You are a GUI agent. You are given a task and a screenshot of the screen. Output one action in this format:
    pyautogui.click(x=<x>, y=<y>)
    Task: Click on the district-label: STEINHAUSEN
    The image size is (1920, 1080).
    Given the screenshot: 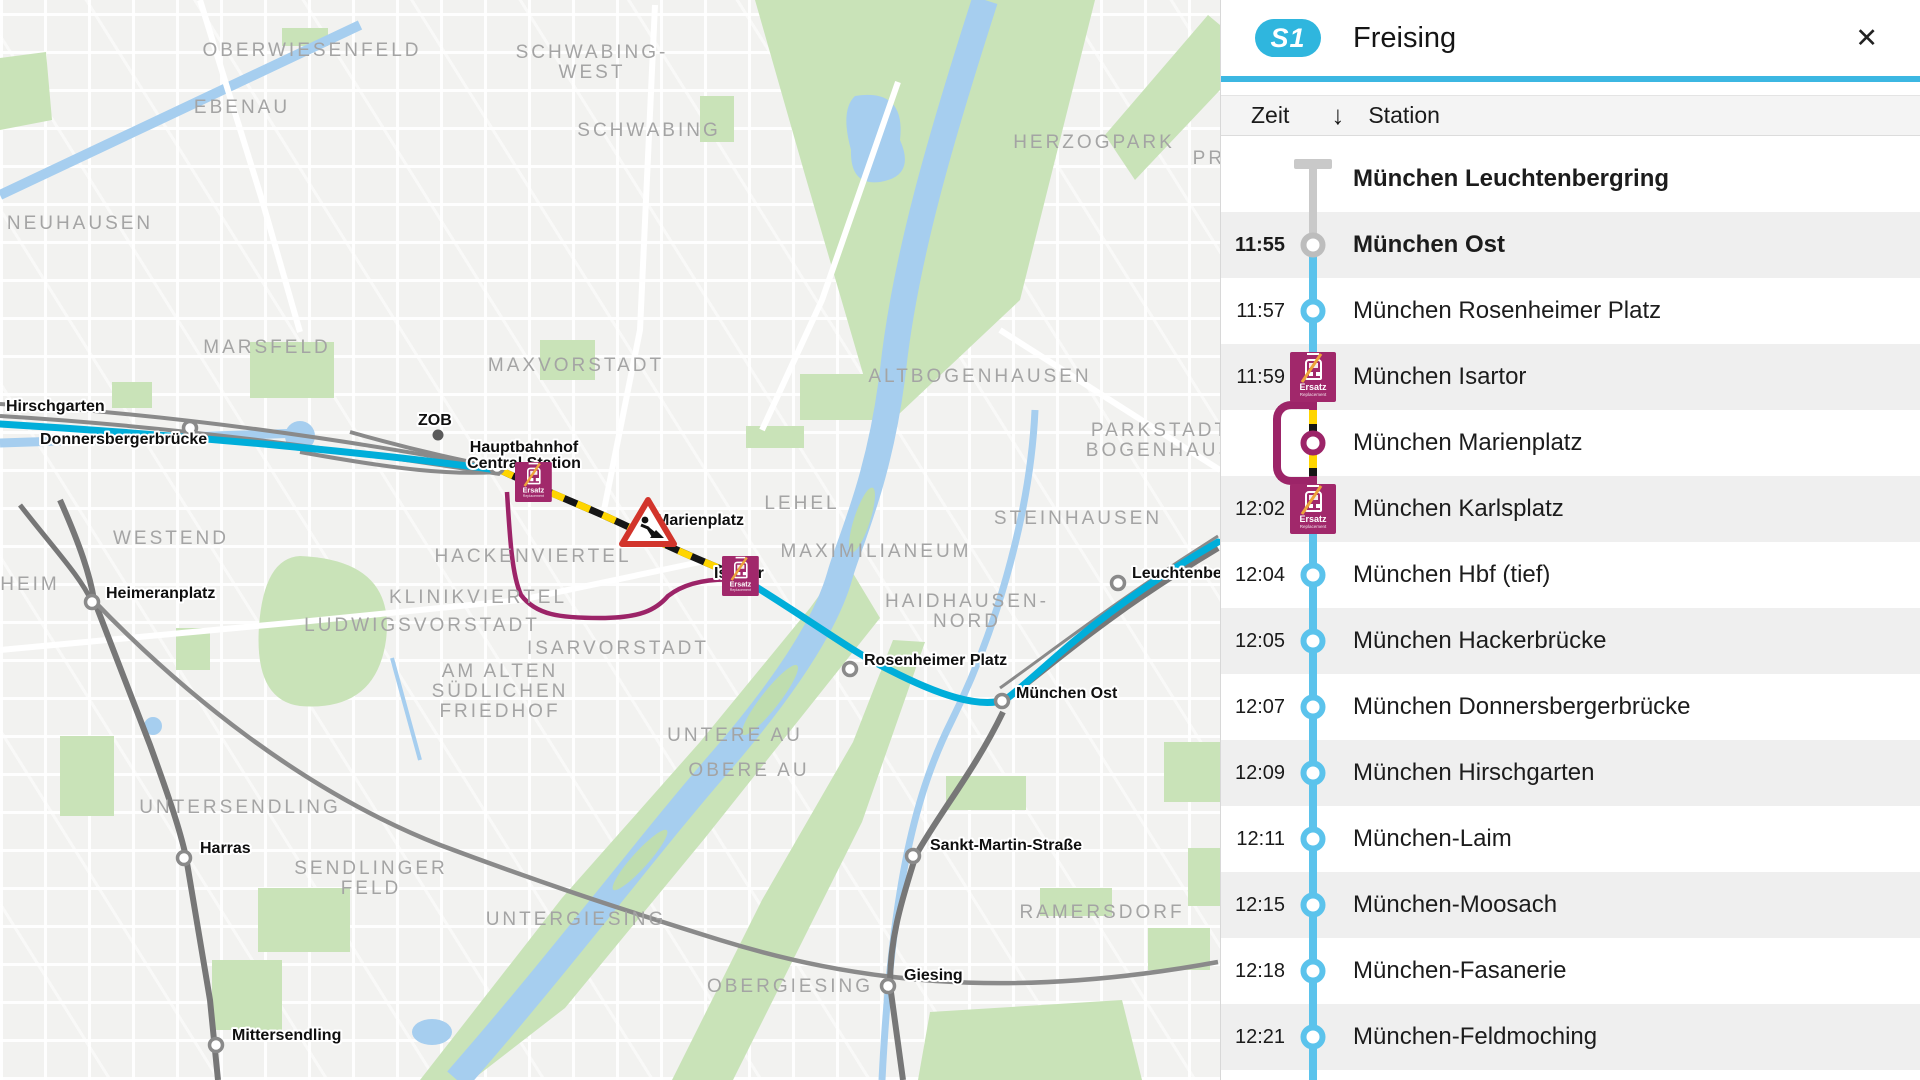 What is the action you would take?
    pyautogui.click(x=1078, y=518)
    